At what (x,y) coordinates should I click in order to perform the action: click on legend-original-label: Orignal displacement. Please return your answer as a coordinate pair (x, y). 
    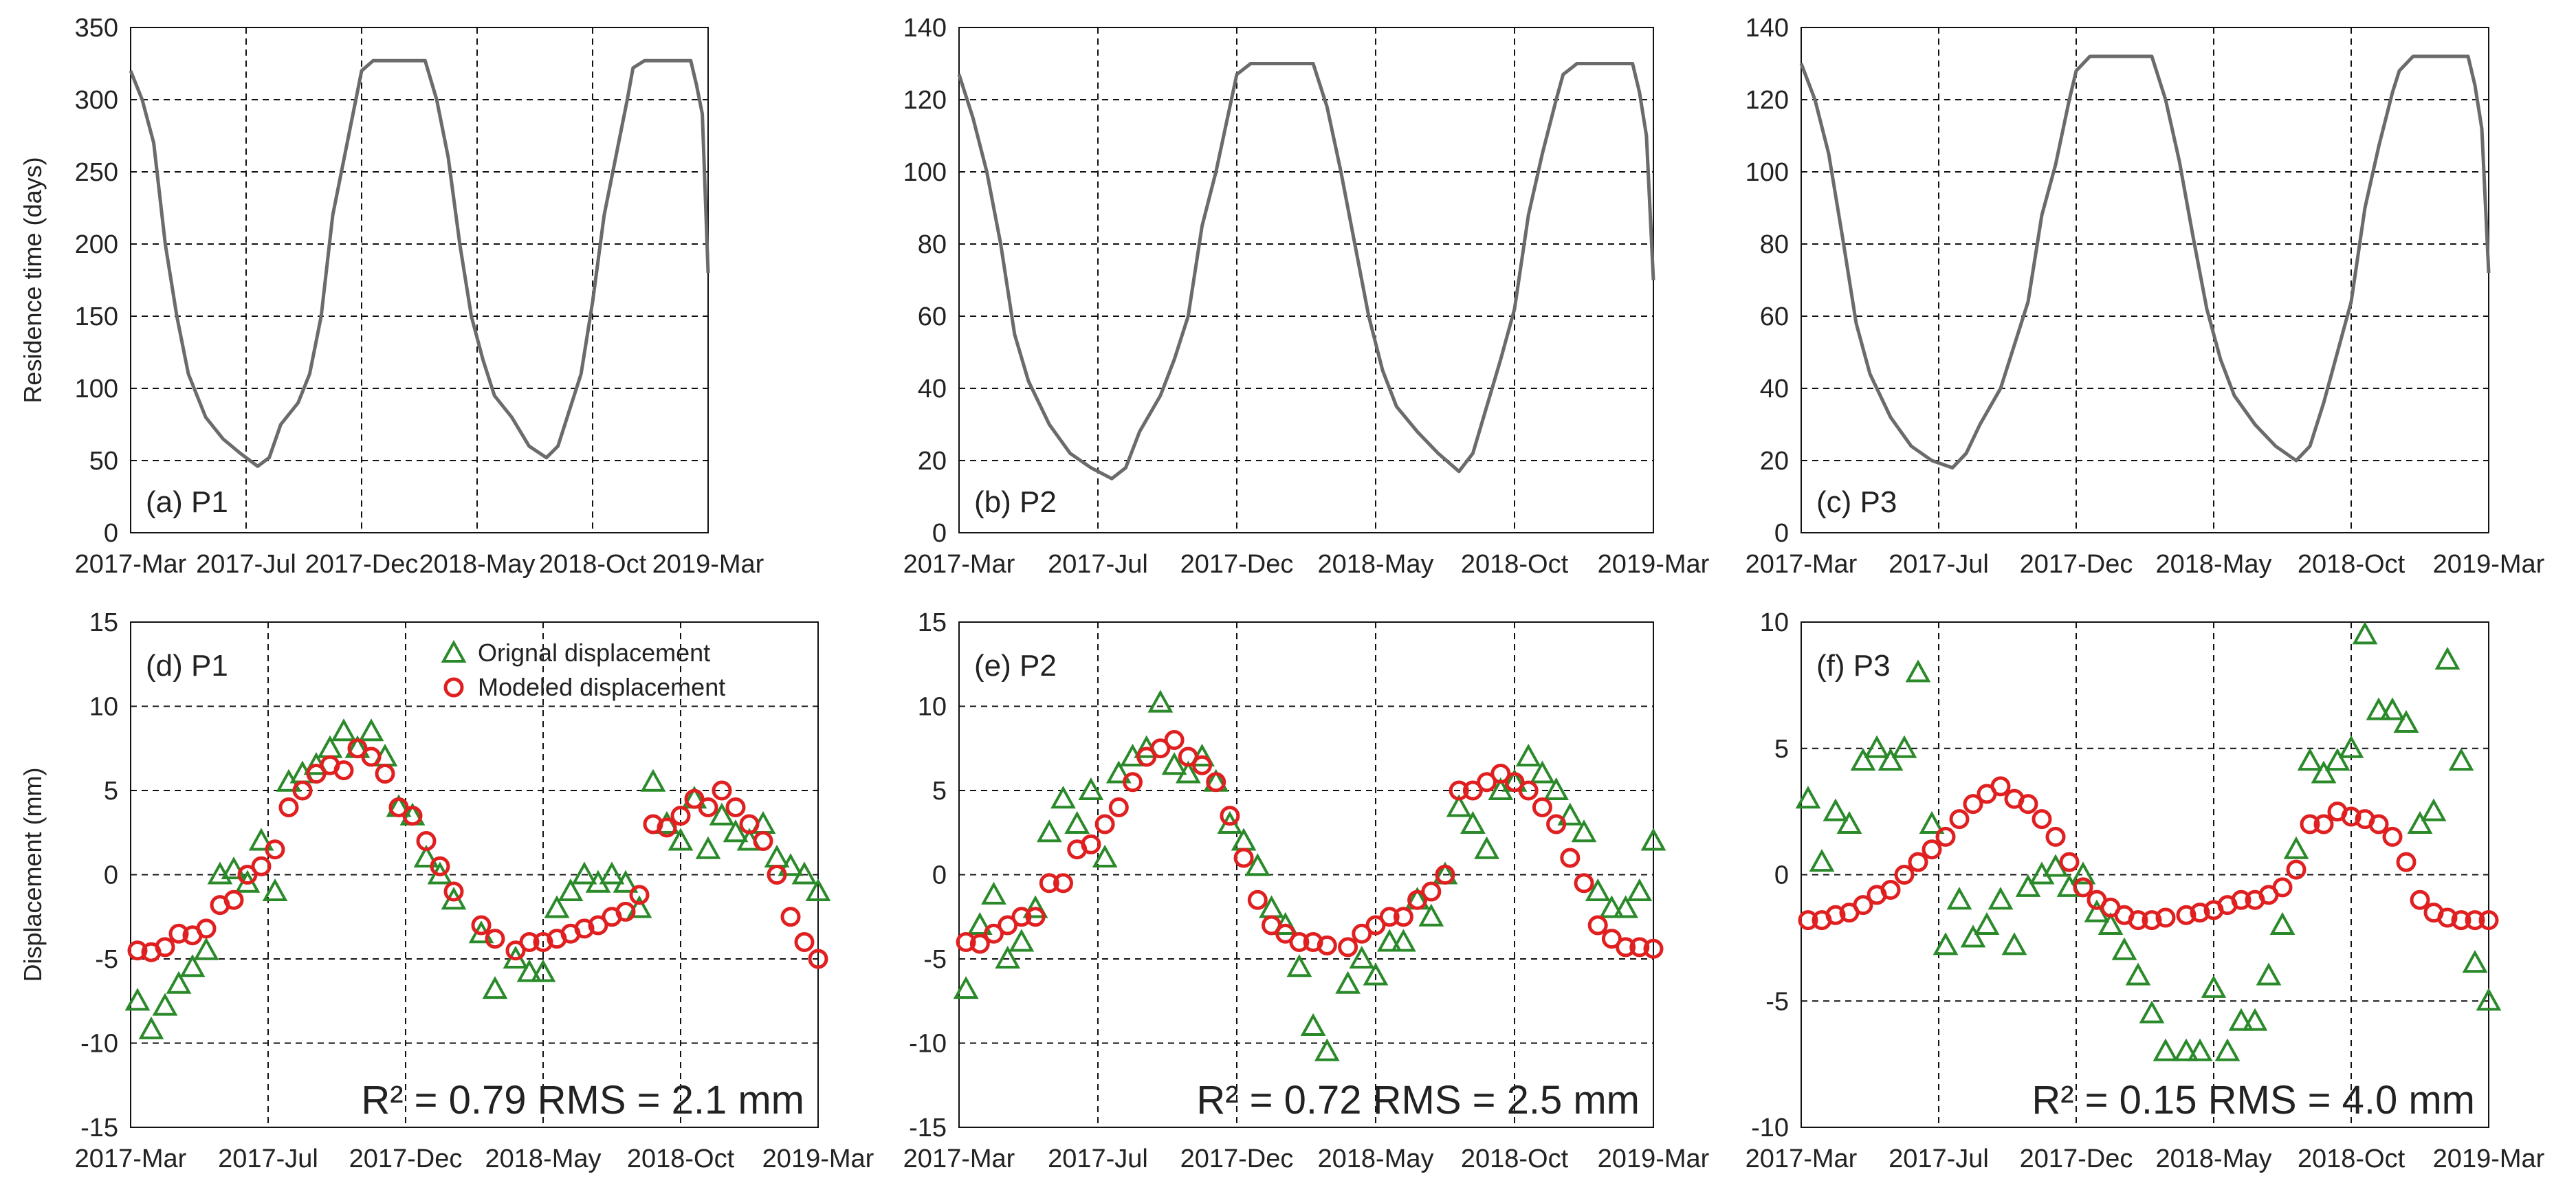
    Looking at the image, I should click on (594, 653).